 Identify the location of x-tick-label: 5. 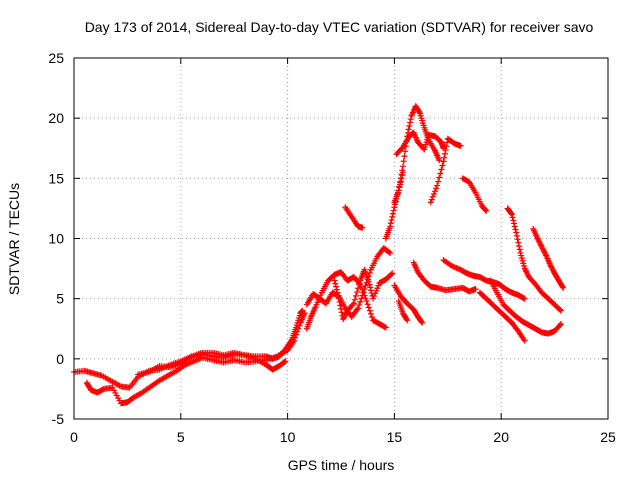
(181, 437).